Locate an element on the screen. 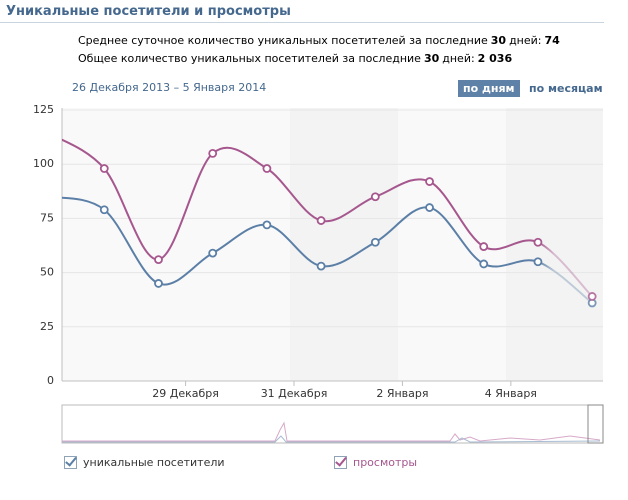  tab-button: по дням is located at coordinates (489, 88).